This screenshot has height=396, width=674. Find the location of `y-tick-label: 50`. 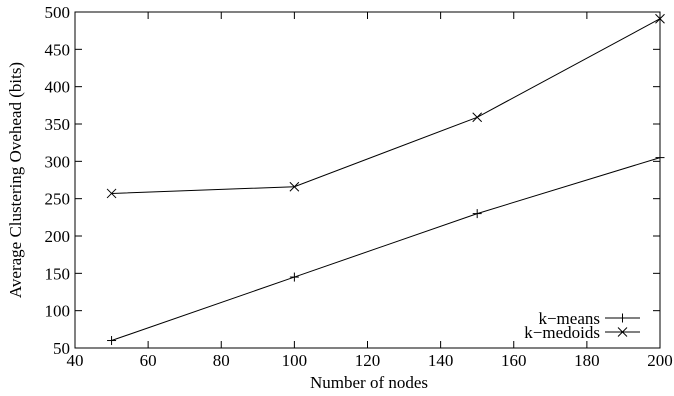

y-tick-label: 50 is located at coordinates (61, 348).